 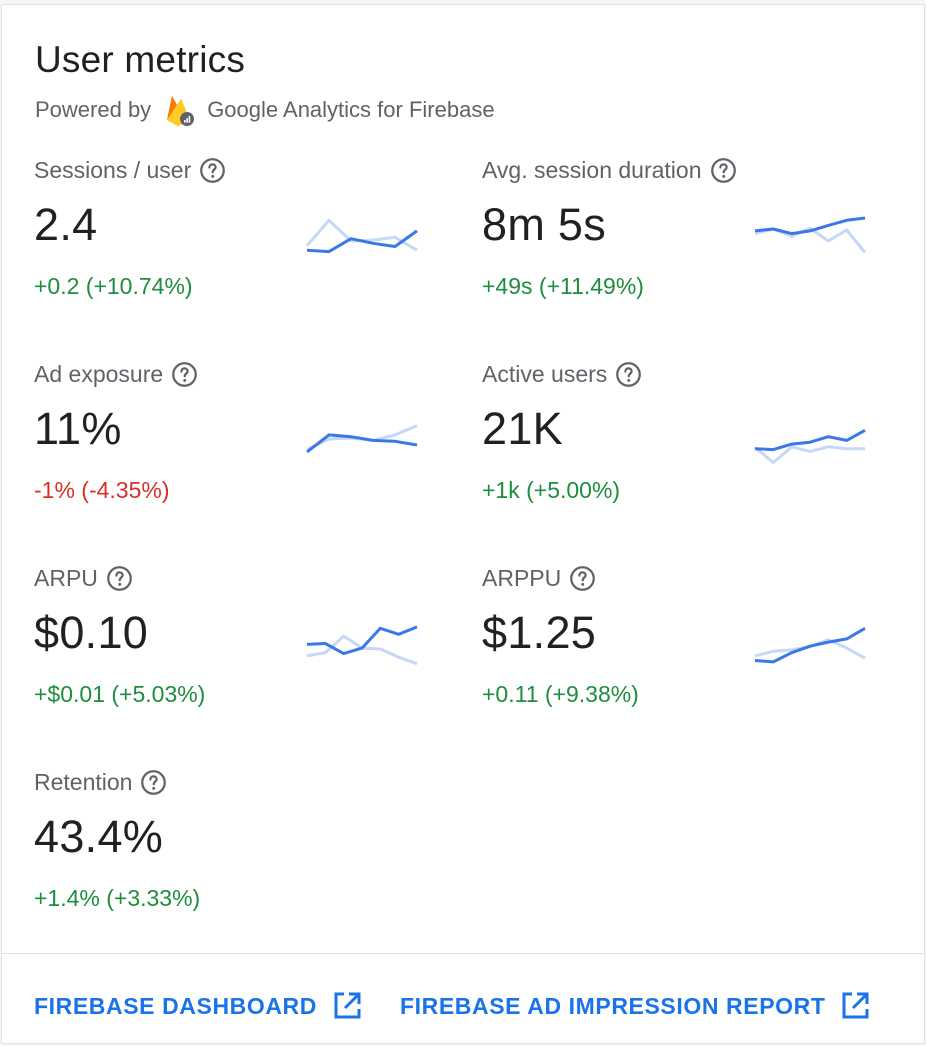 What do you see at coordinates (93, 109) in the screenshot?
I see `powered-by-label: Powered by` at bounding box center [93, 109].